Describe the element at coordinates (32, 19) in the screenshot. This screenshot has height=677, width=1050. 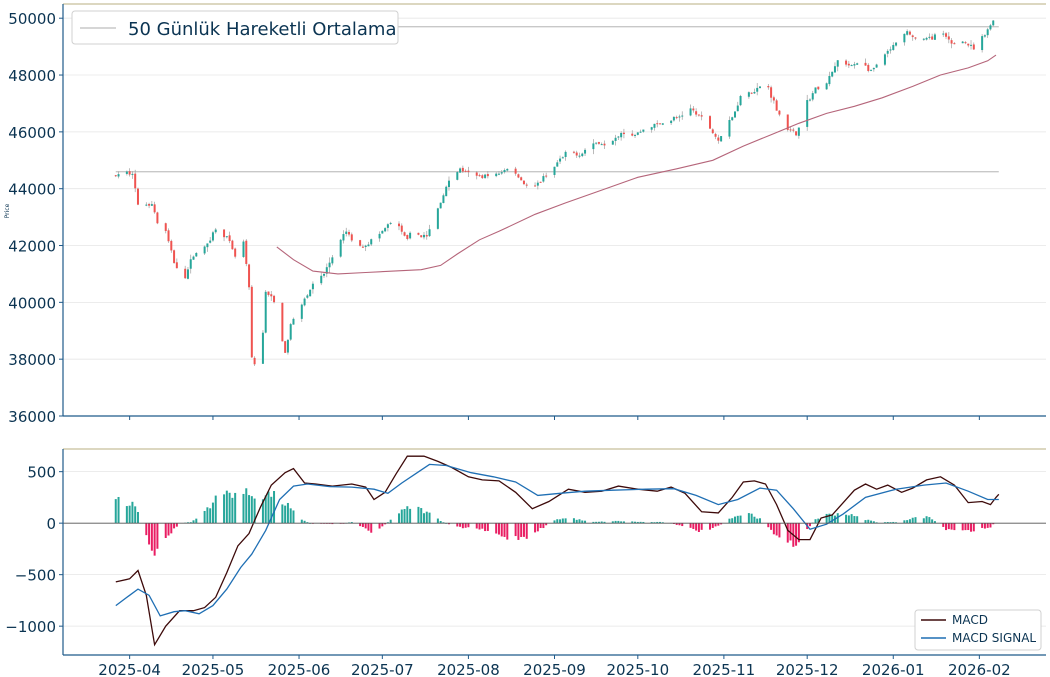
I see `price-y-tick-label: 50000` at that location.